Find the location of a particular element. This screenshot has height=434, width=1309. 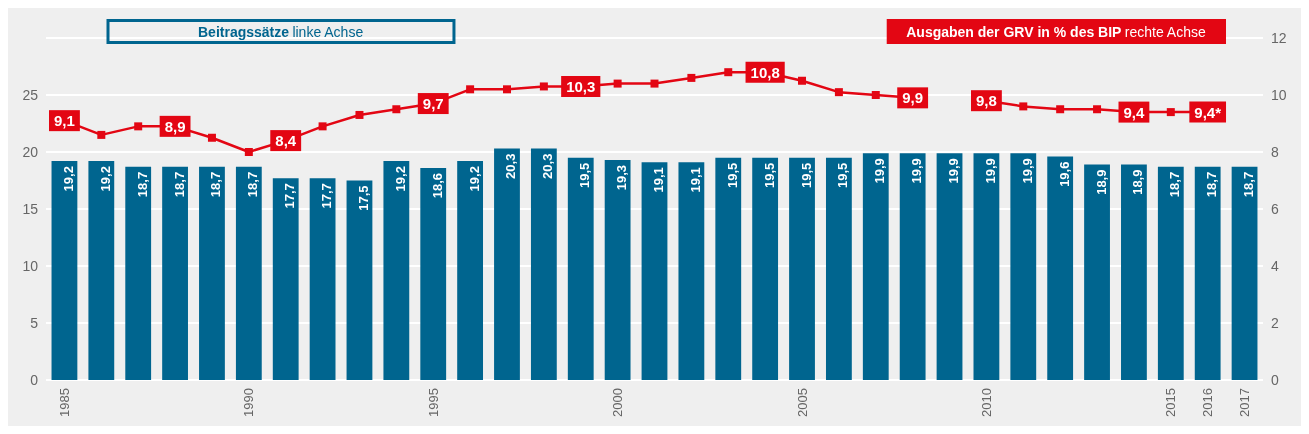

text: Beitragssätze linke Achse is located at coordinates (281, 31).